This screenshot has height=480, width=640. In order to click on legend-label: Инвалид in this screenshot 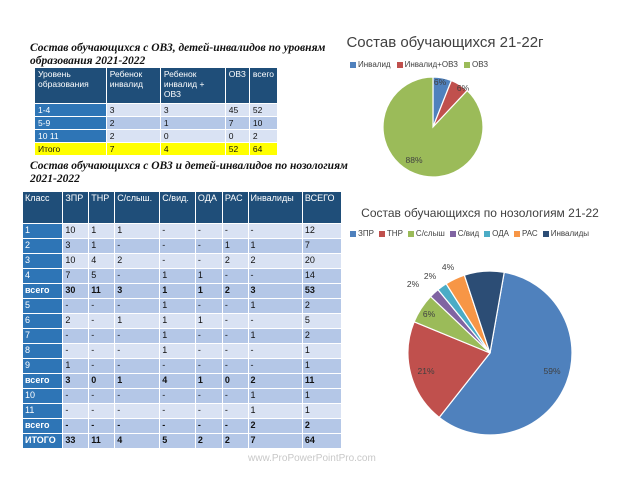, I will do `click(374, 64)`.